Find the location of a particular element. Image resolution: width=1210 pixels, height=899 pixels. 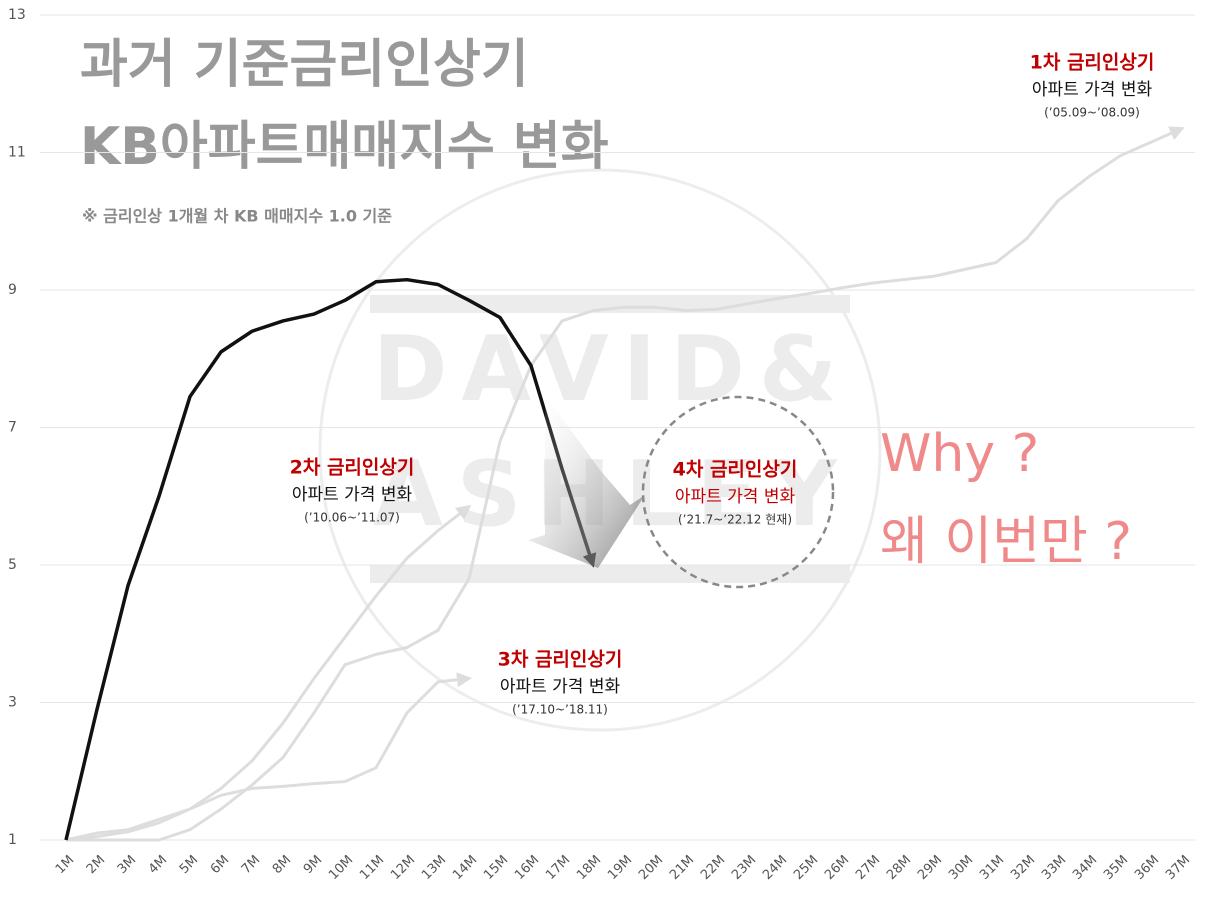

x-tick-label: 20M is located at coordinates (651, 868).